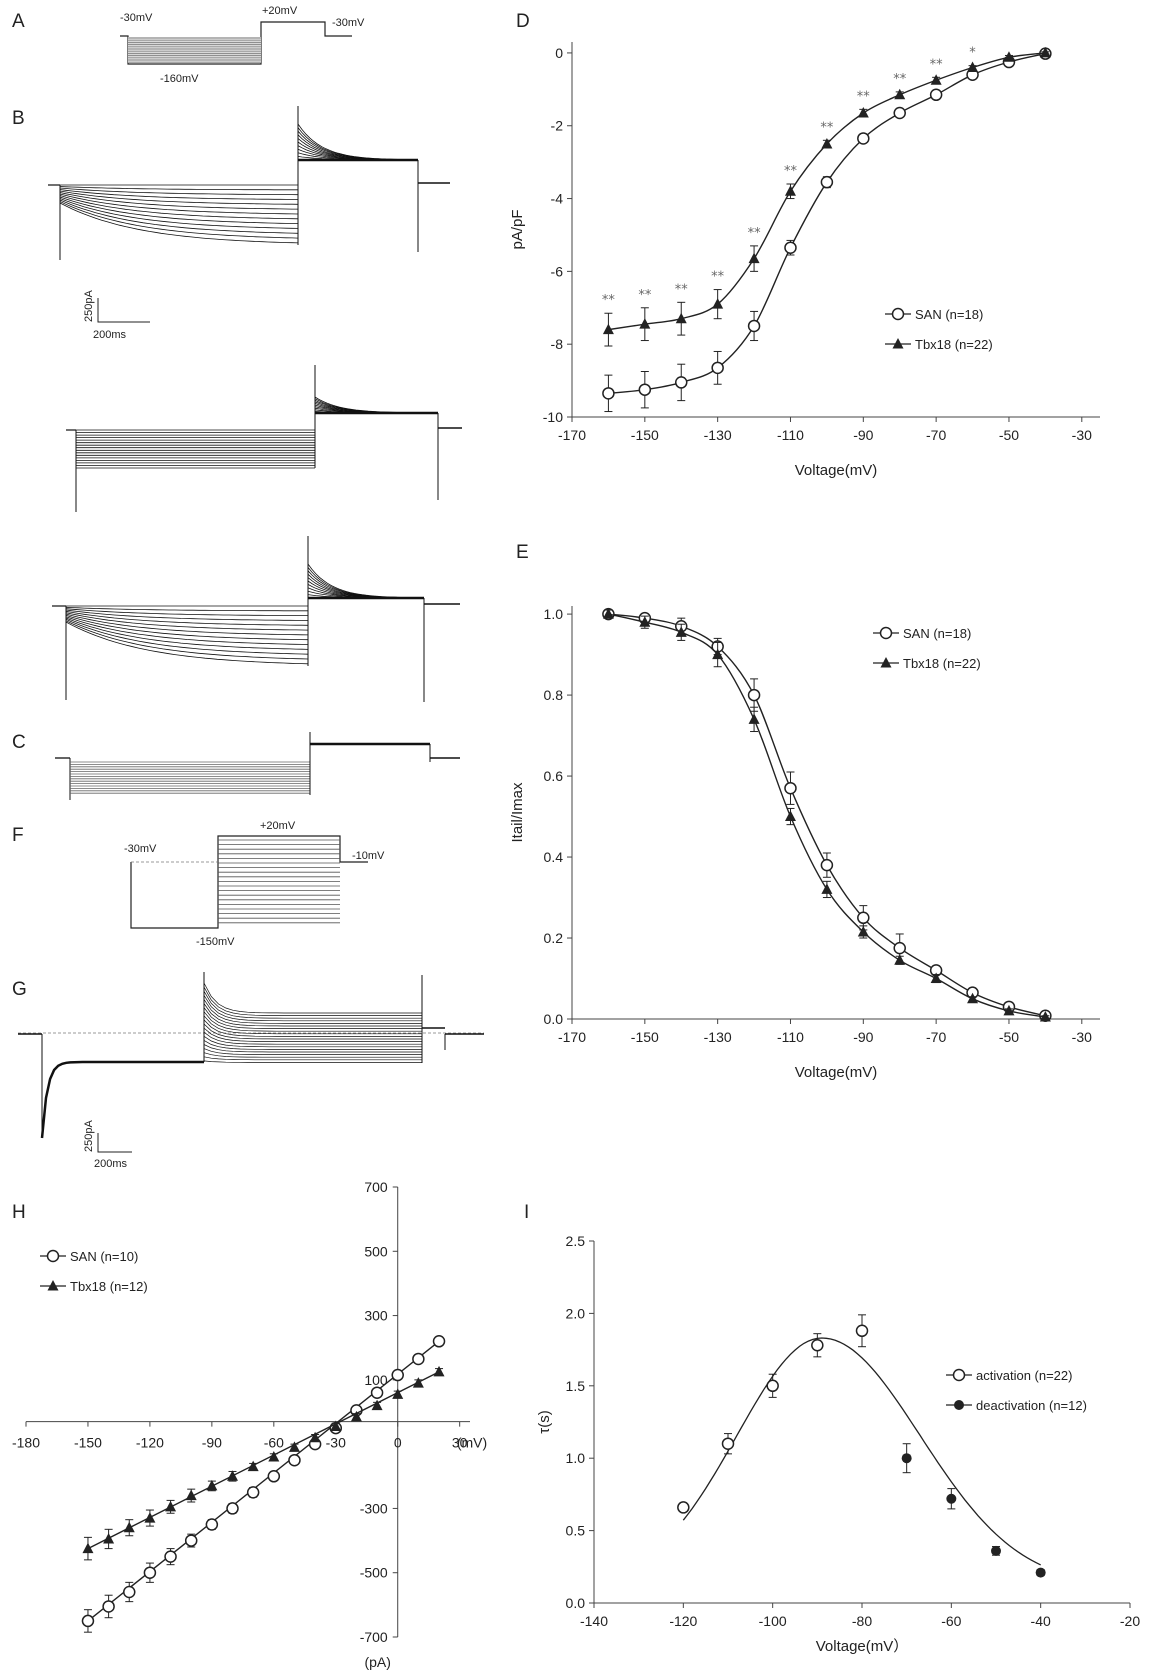 The height and width of the screenshot is (1673, 1156). I want to click on y-tick-label: 0.5, so click(576, 1531).